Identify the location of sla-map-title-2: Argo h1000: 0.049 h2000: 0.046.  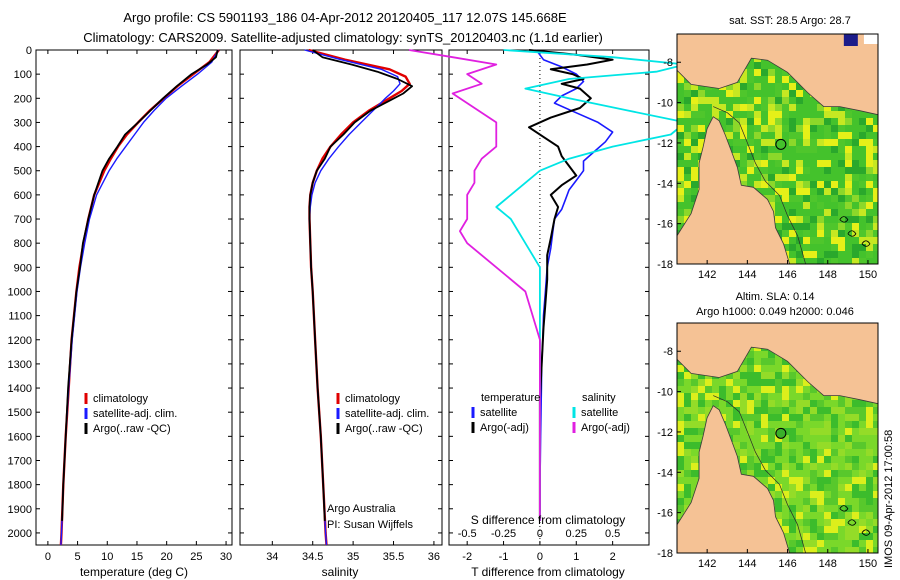
(775, 312).